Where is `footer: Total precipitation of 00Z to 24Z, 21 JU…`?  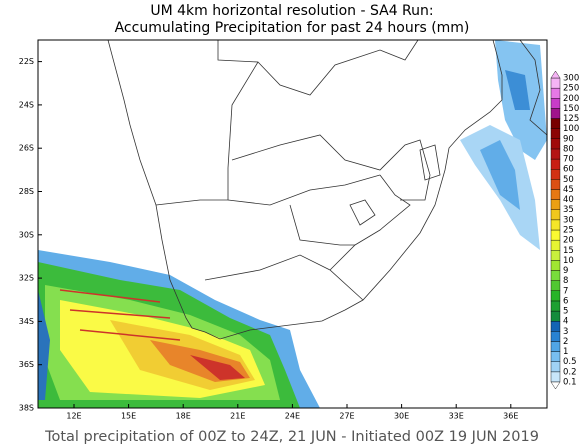
footer: Total precipitation of 00Z to 24Z, 21 JU… is located at coordinates (291, 437).